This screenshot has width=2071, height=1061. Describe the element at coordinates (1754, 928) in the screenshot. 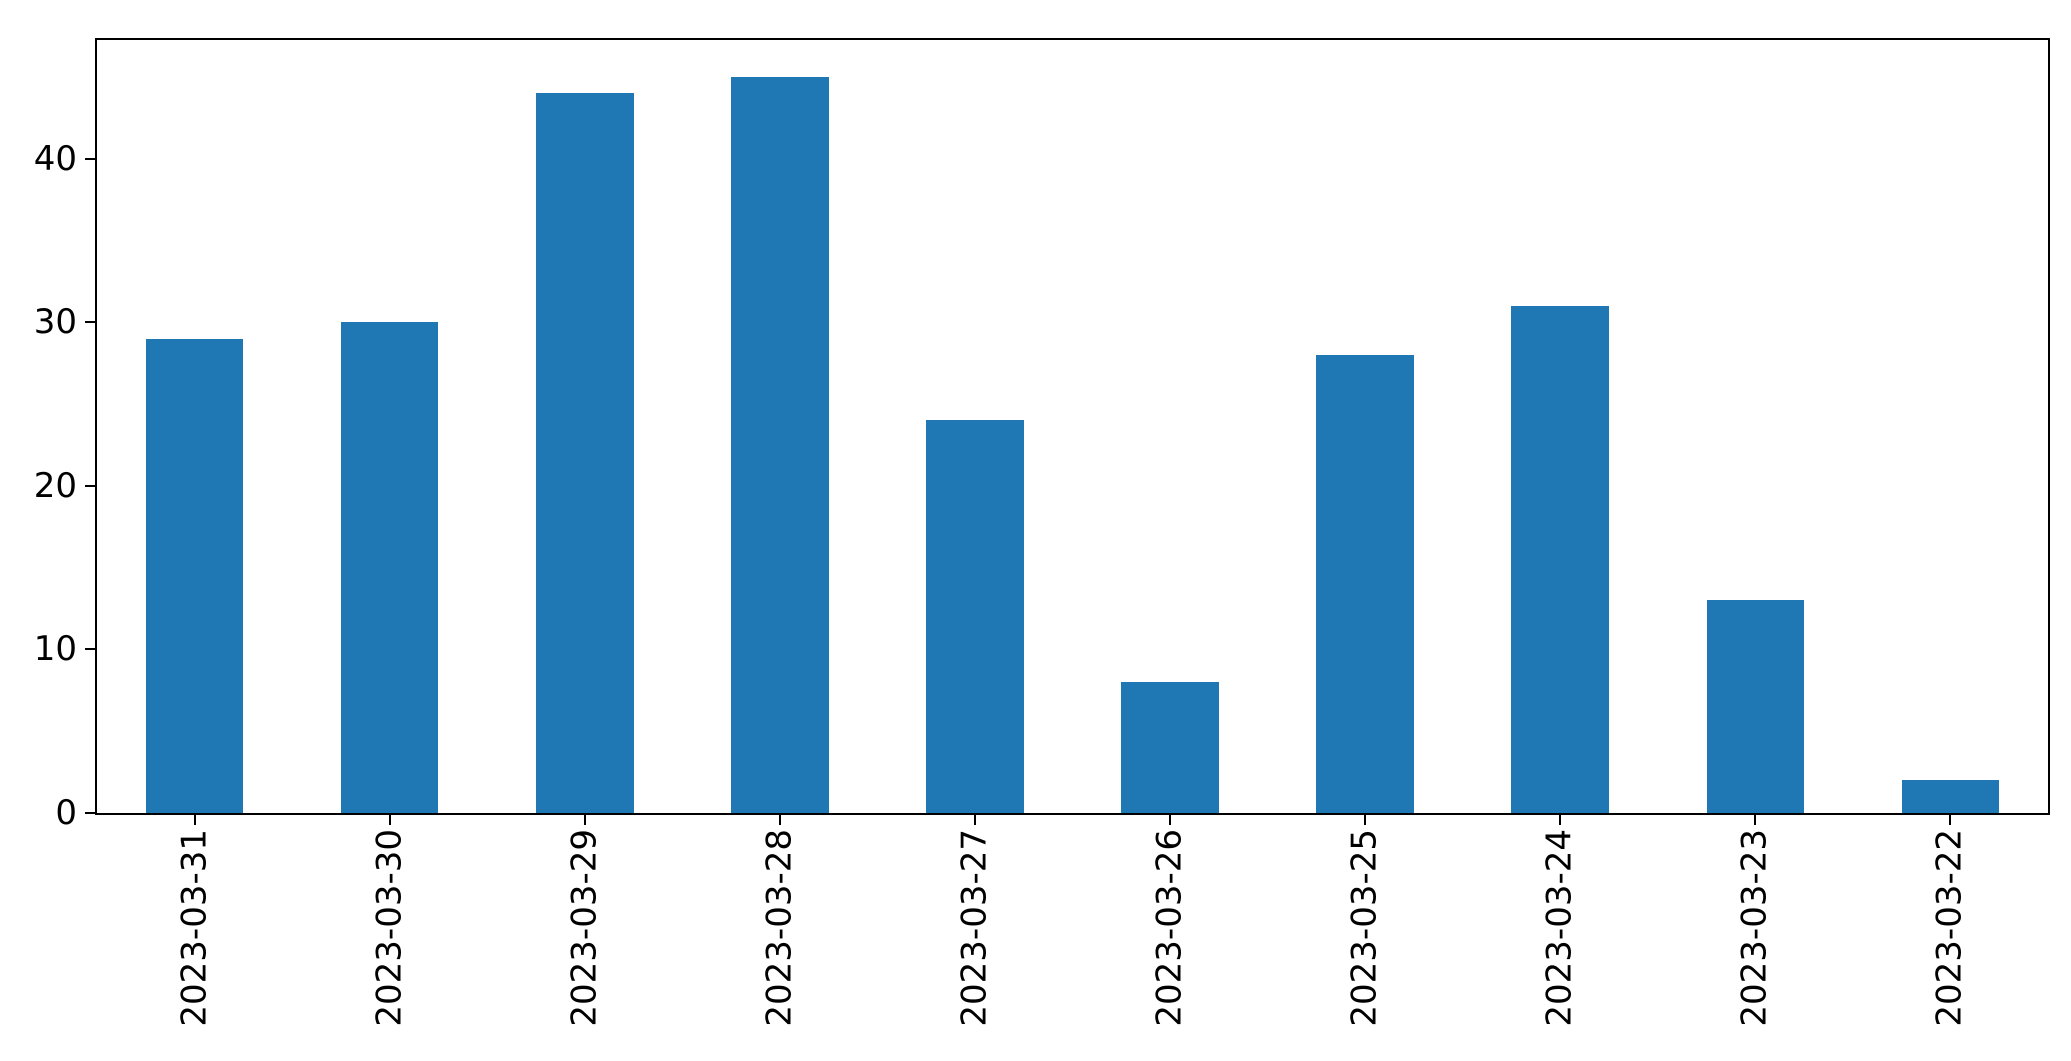

I see `x-tick-label: 2023-03-23` at that location.